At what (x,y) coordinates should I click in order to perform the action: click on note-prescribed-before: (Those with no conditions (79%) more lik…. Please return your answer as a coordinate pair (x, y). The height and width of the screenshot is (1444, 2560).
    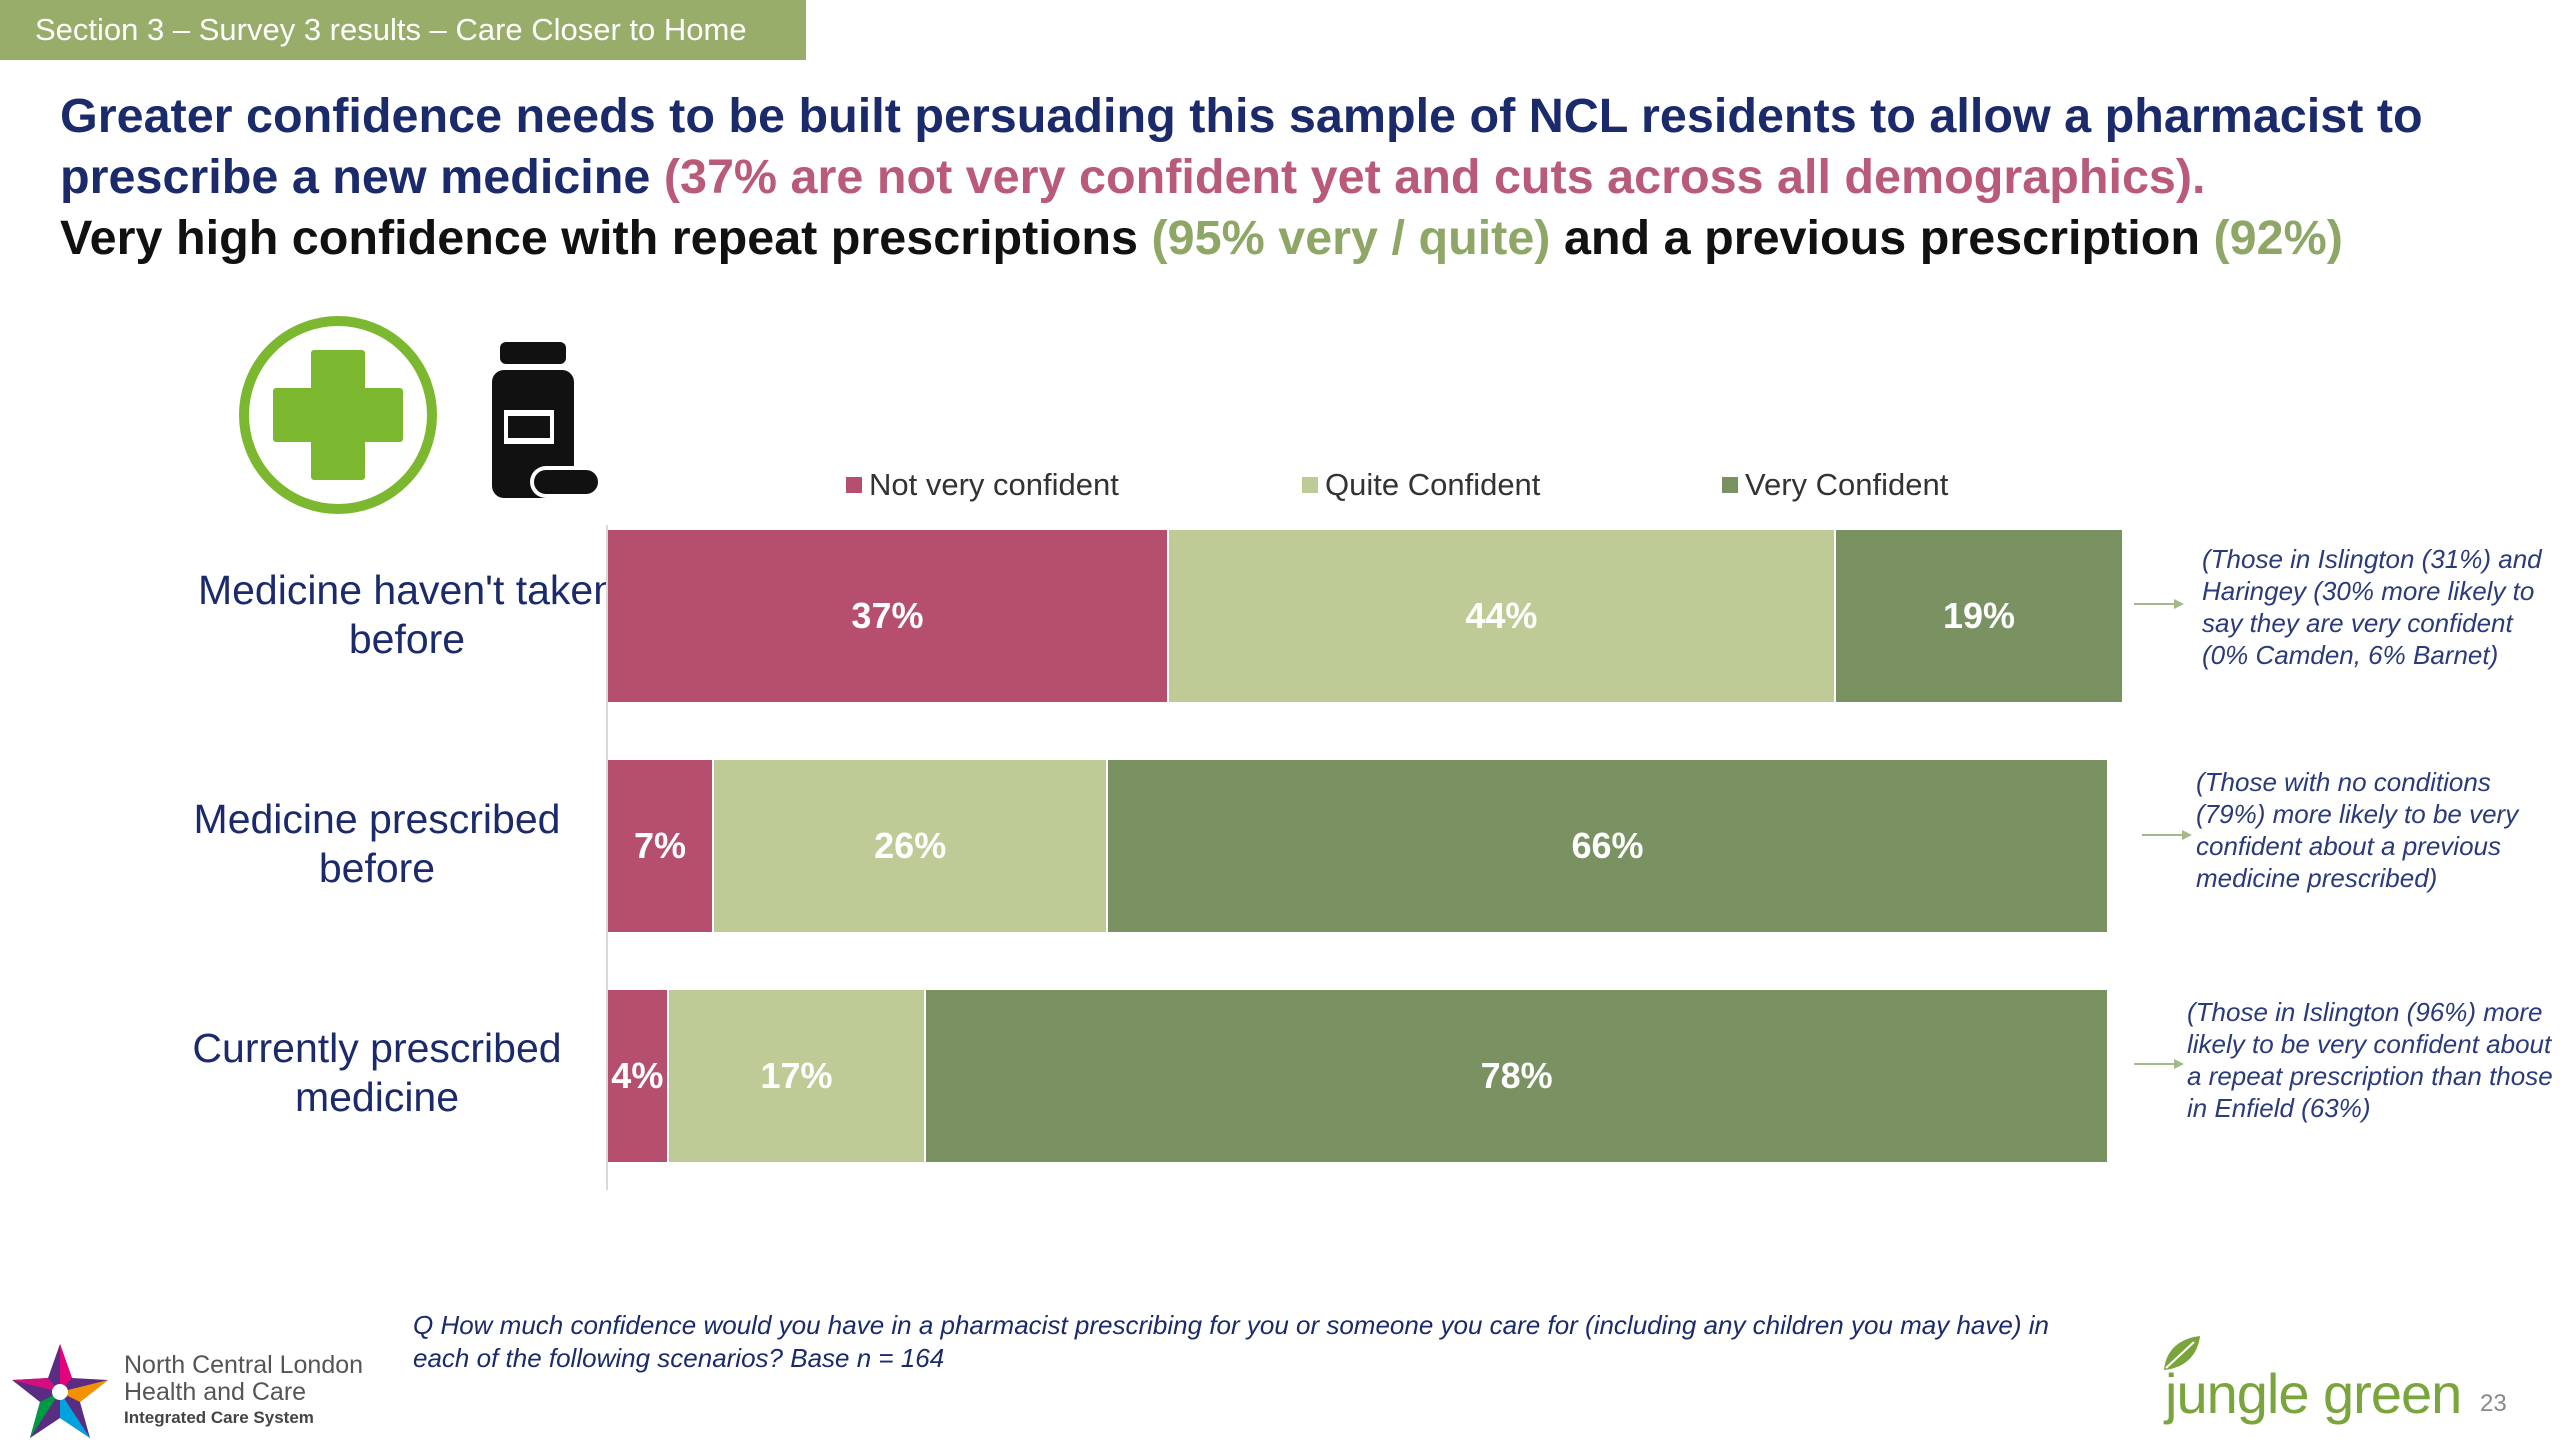
    Looking at the image, I should click on (2357, 830).